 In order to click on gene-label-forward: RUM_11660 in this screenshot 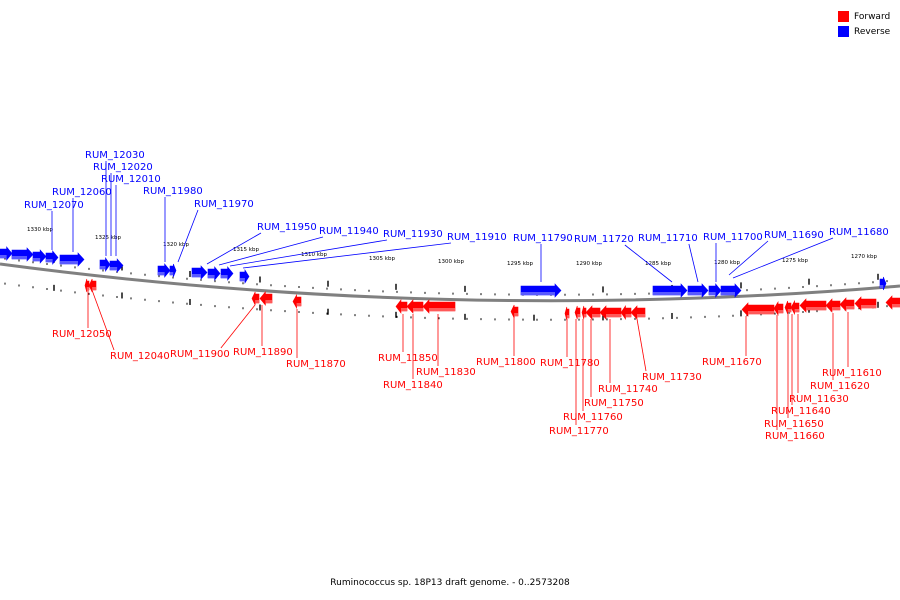, I will do `click(795, 436)`.